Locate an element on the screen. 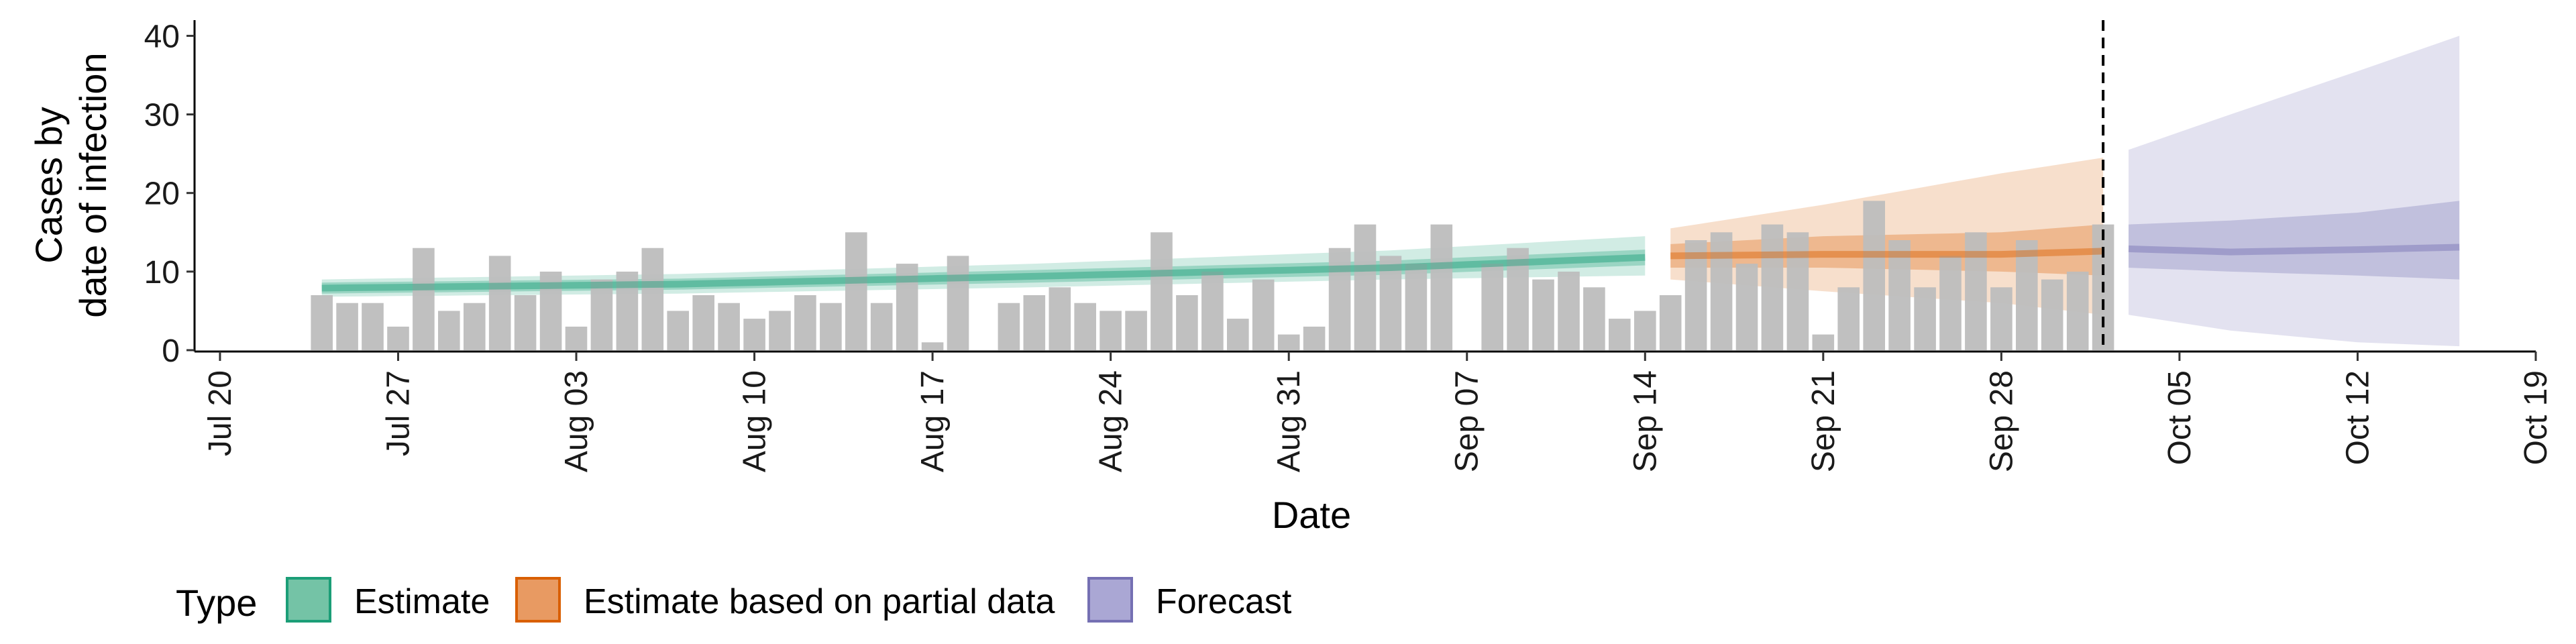 This screenshot has height=644, width=2576. y-axis-title-line: date of infection is located at coordinates (93, 184).